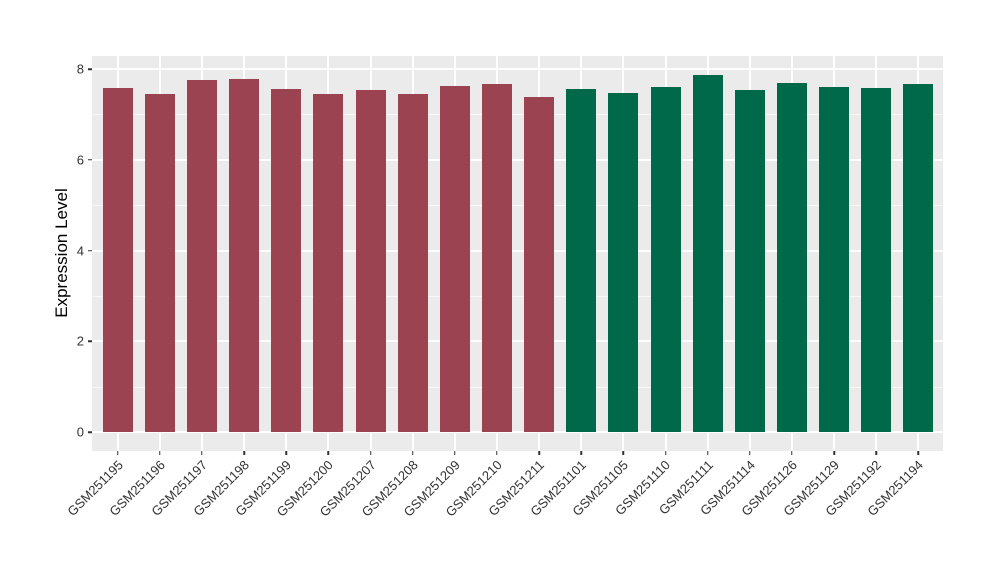  I want to click on bar-GSM251207, so click(370, 260).